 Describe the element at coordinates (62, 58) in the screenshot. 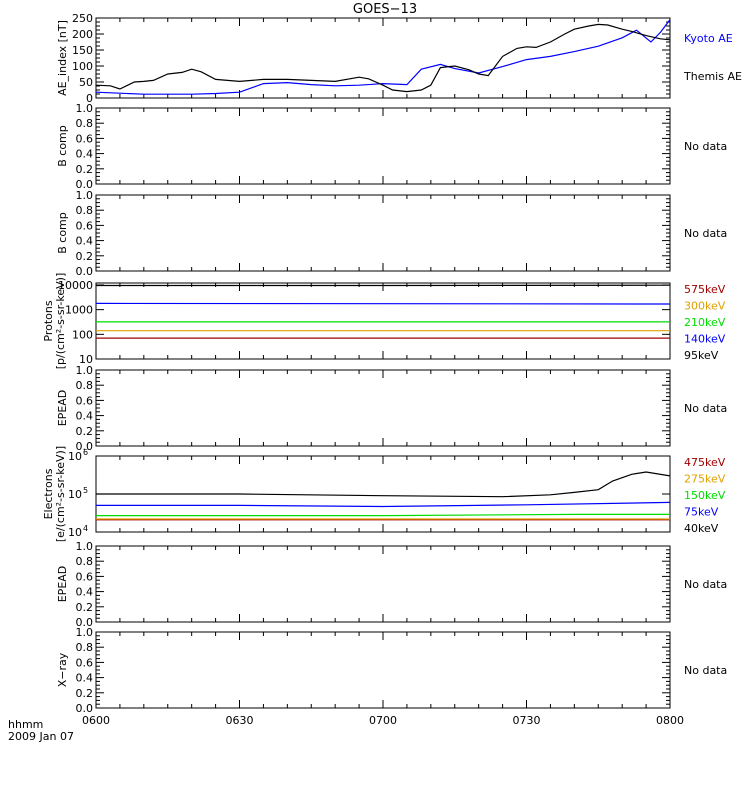

I see `y-axis-label: AE_index [nT]` at that location.